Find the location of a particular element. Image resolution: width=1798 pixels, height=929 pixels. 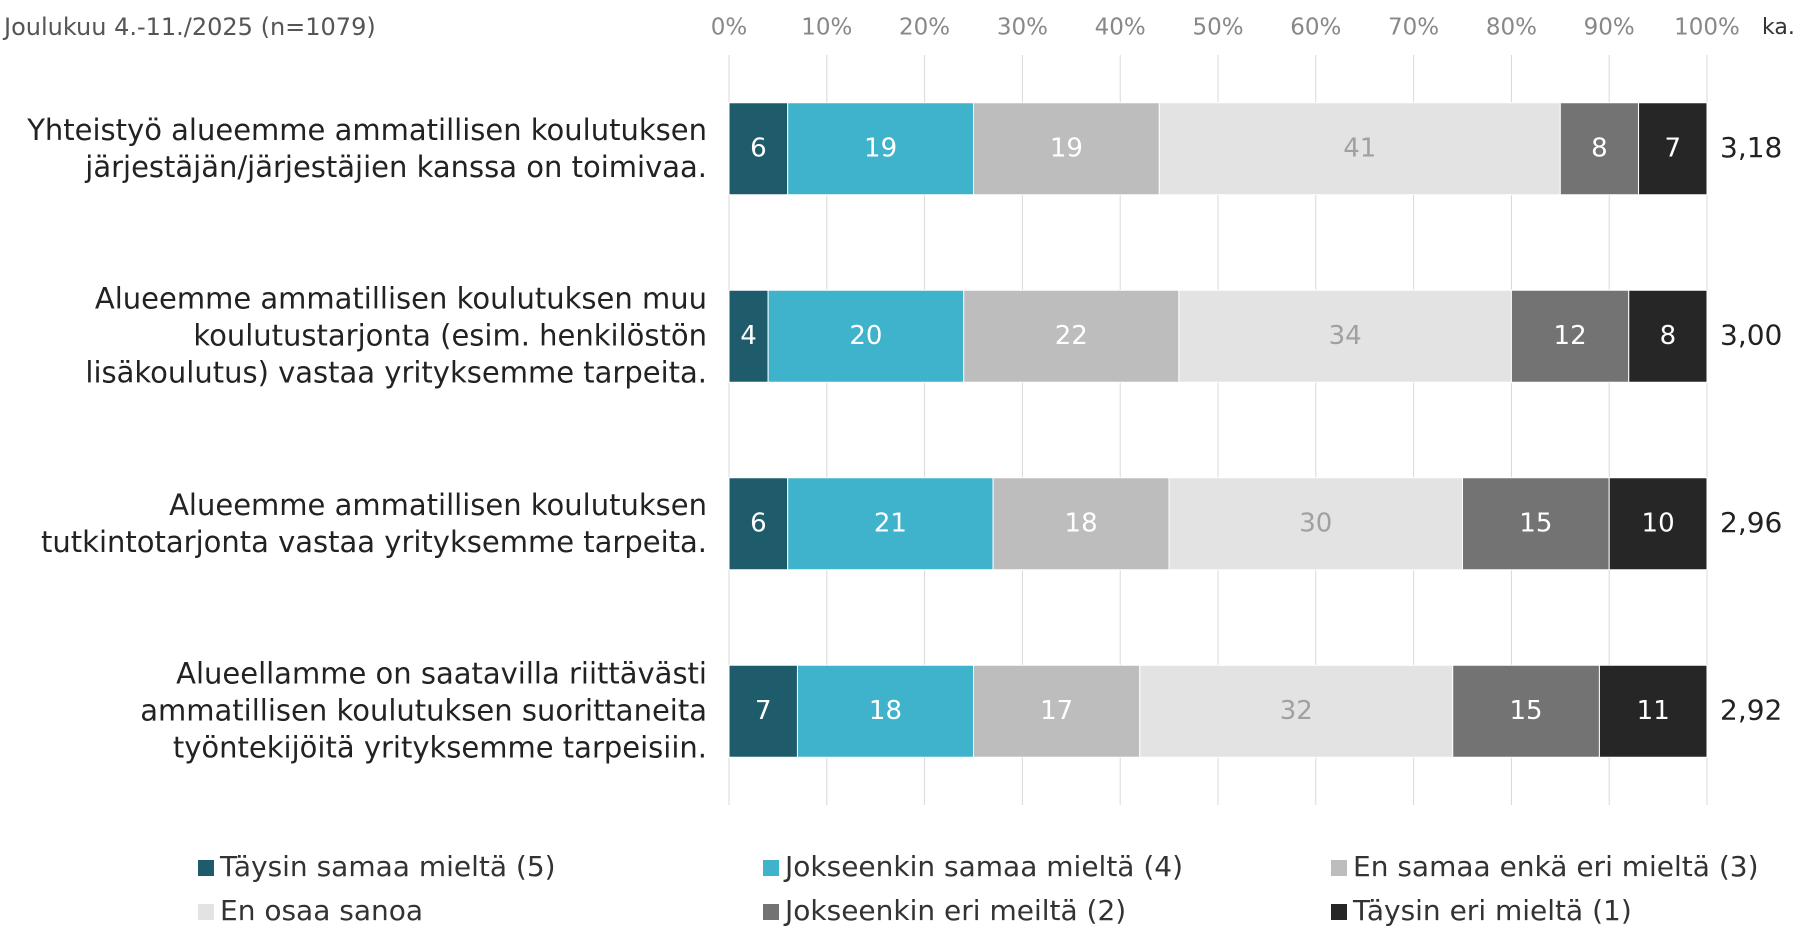

mean-label: 2,92 is located at coordinates (1751, 709).